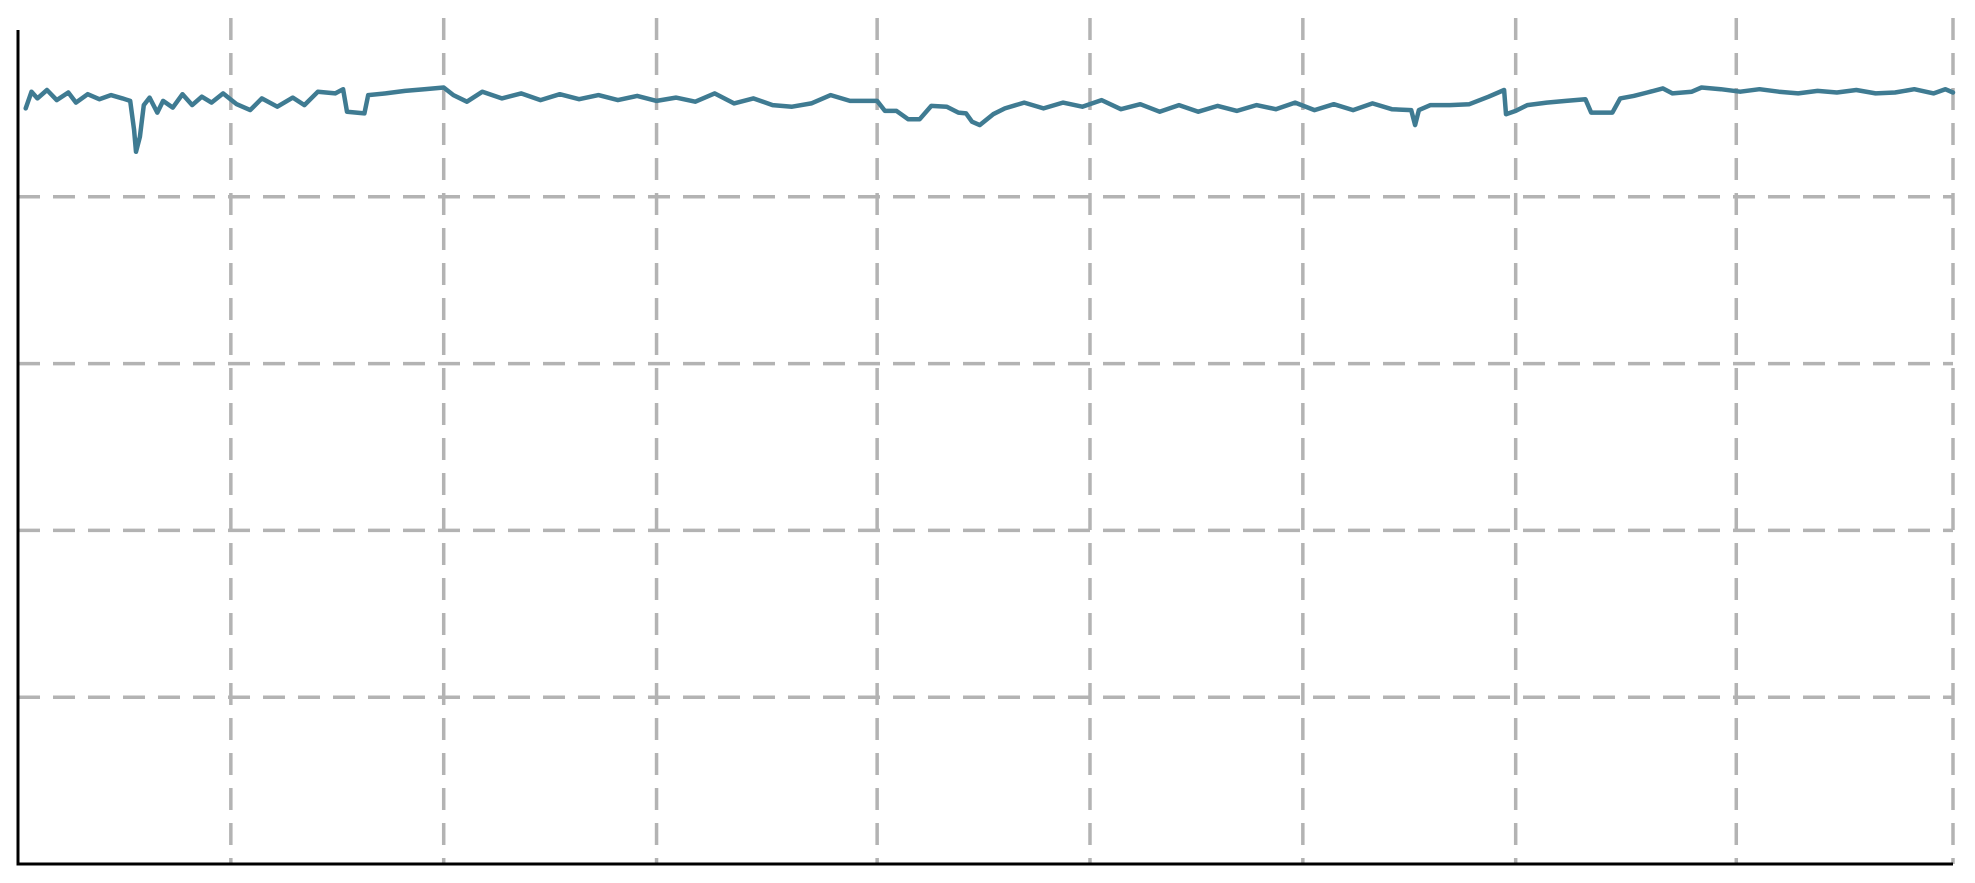 This screenshot has height=883, width=1975. I want to click on series-layer, so click(989, 120).